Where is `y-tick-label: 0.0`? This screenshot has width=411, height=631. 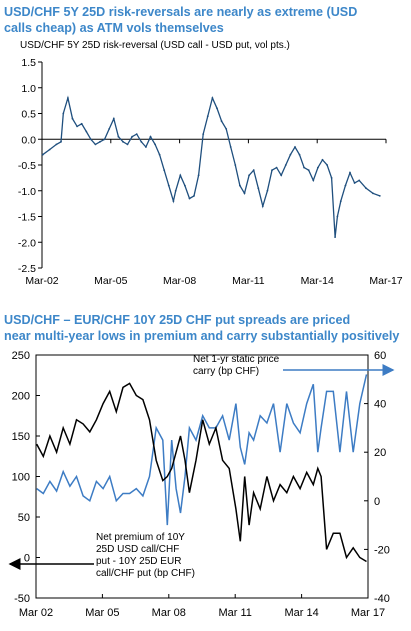
y-tick-label: 0.0 is located at coordinates (28, 140).